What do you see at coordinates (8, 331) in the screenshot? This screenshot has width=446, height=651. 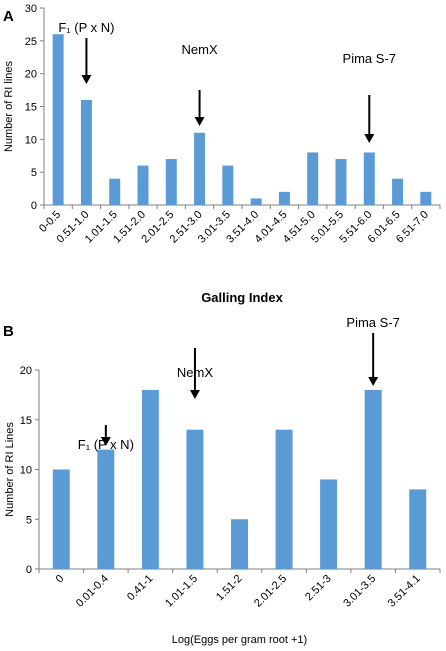 I see `panel-label: B` at bounding box center [8, 331].